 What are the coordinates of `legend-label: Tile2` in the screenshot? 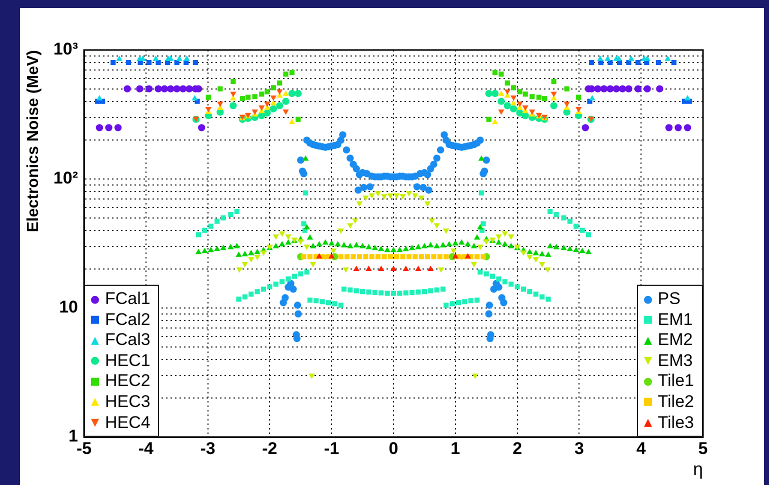 It's located at (675, 402).